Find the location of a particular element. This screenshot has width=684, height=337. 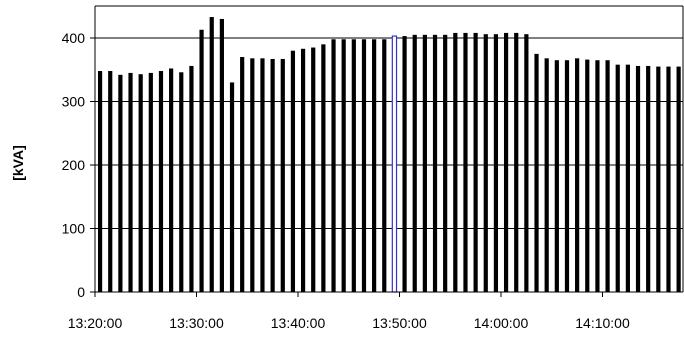

bar-13:50:00 is located at coordinates (404, 164).